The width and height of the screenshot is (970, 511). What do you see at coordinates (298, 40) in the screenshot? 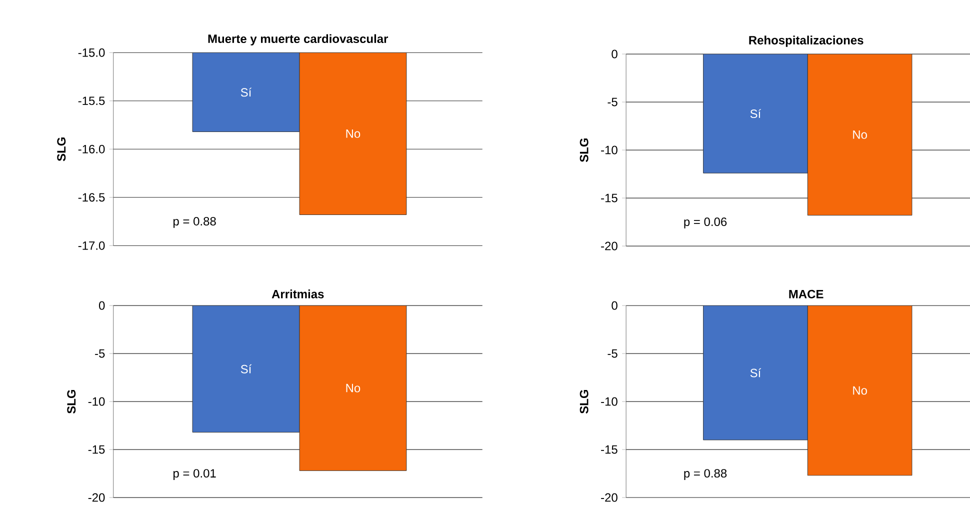
I see `chart-title: Muerte y muerte cardiovascular` at bounding box center [298, 40].